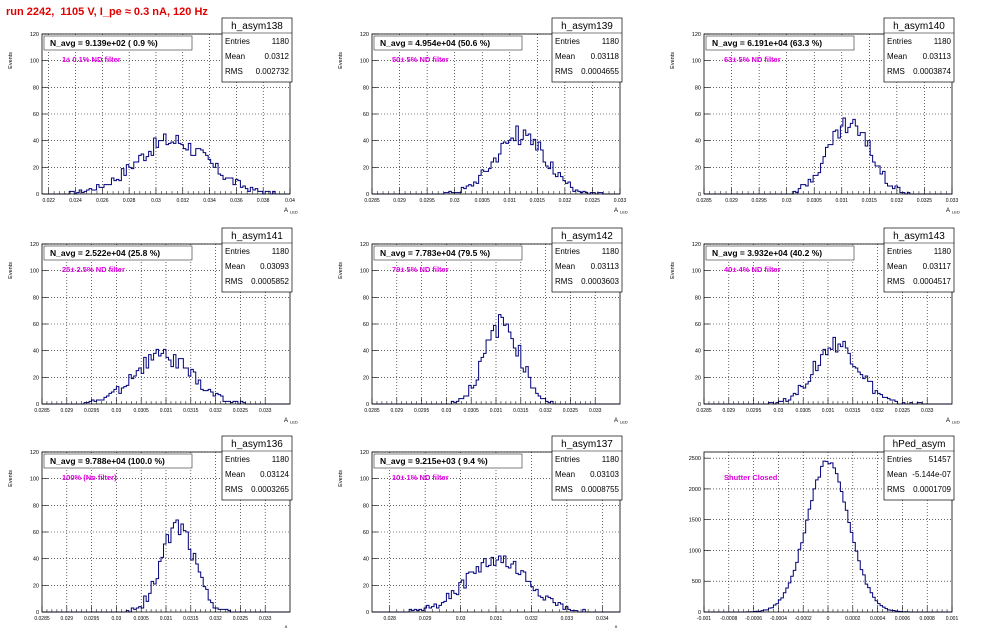 This screenshot has height=628, width=996. Describe the element at coordinates (105, 253) in the screenshot. I see `navg-text: N_avg = 2.522e+04 (25.8 %)` at that location.